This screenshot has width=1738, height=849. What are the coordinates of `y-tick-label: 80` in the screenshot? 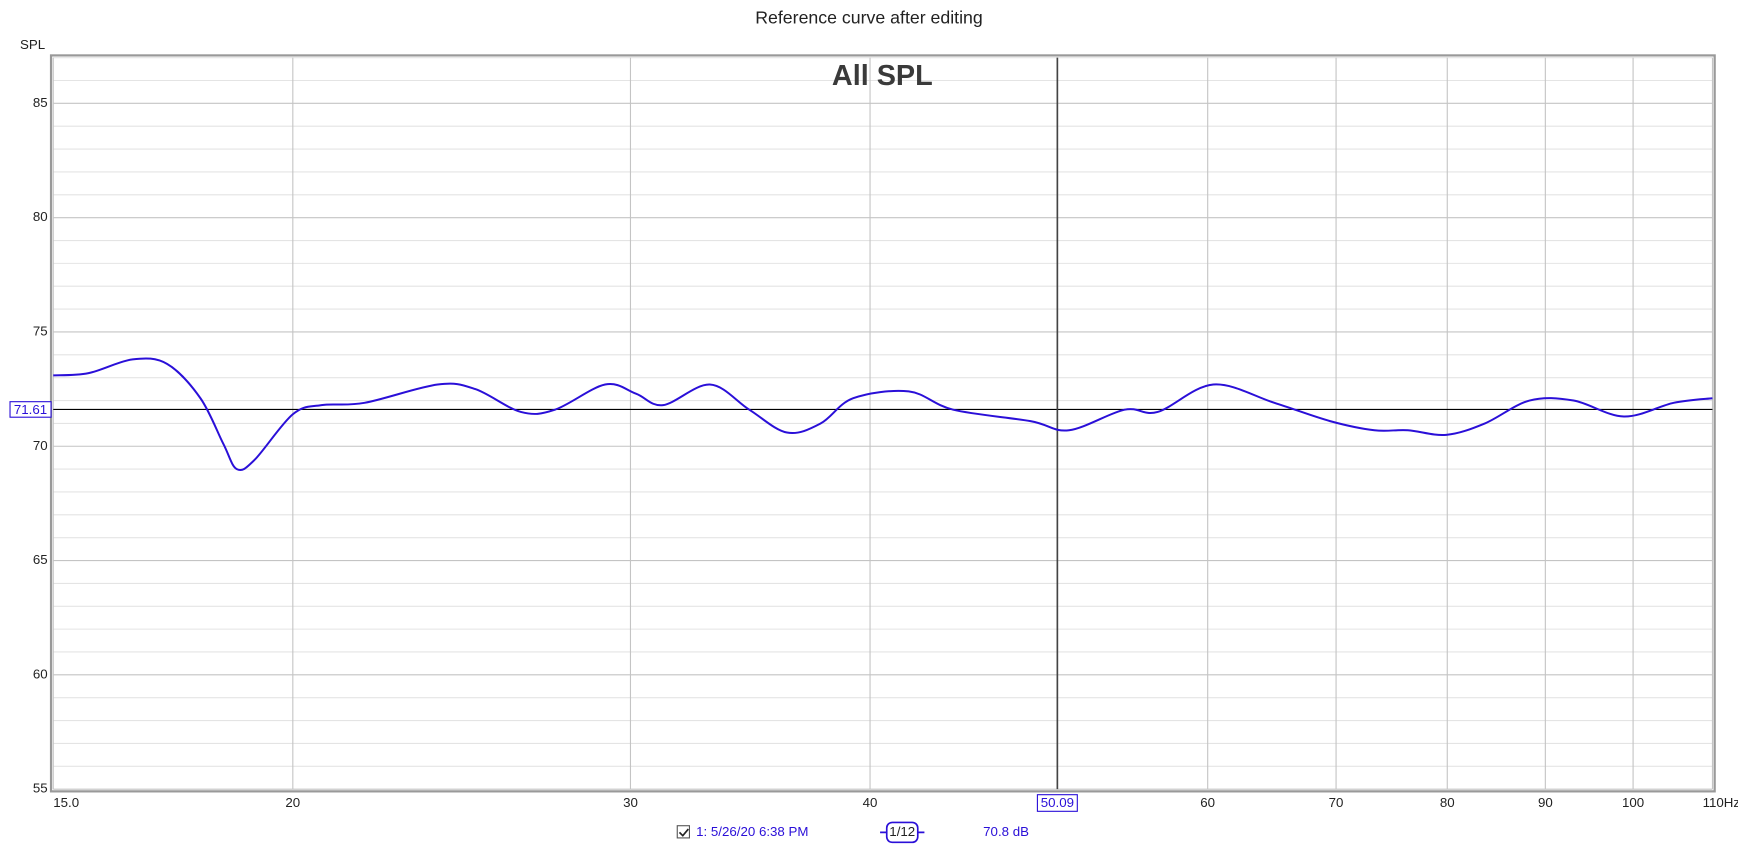 It's located at (40, 216).